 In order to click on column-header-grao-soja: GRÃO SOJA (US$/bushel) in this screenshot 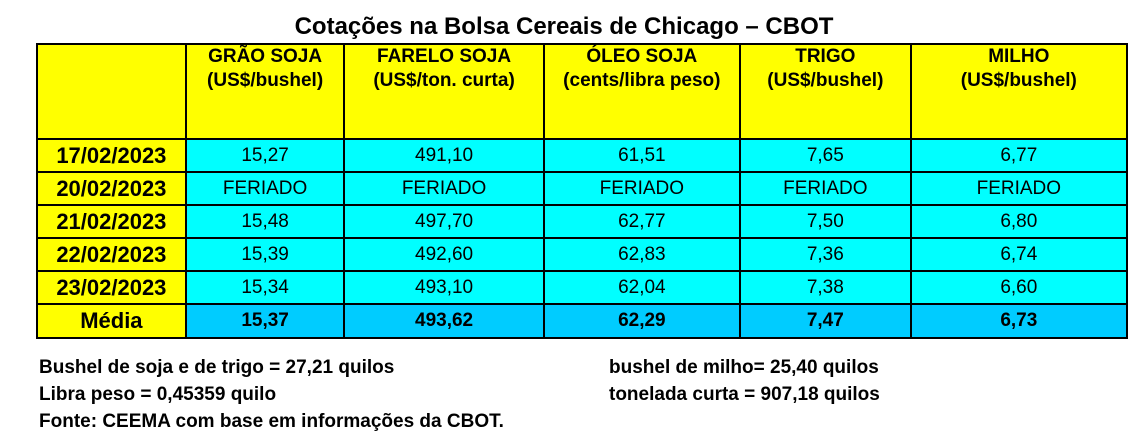, I will do `click(265, 91)`.